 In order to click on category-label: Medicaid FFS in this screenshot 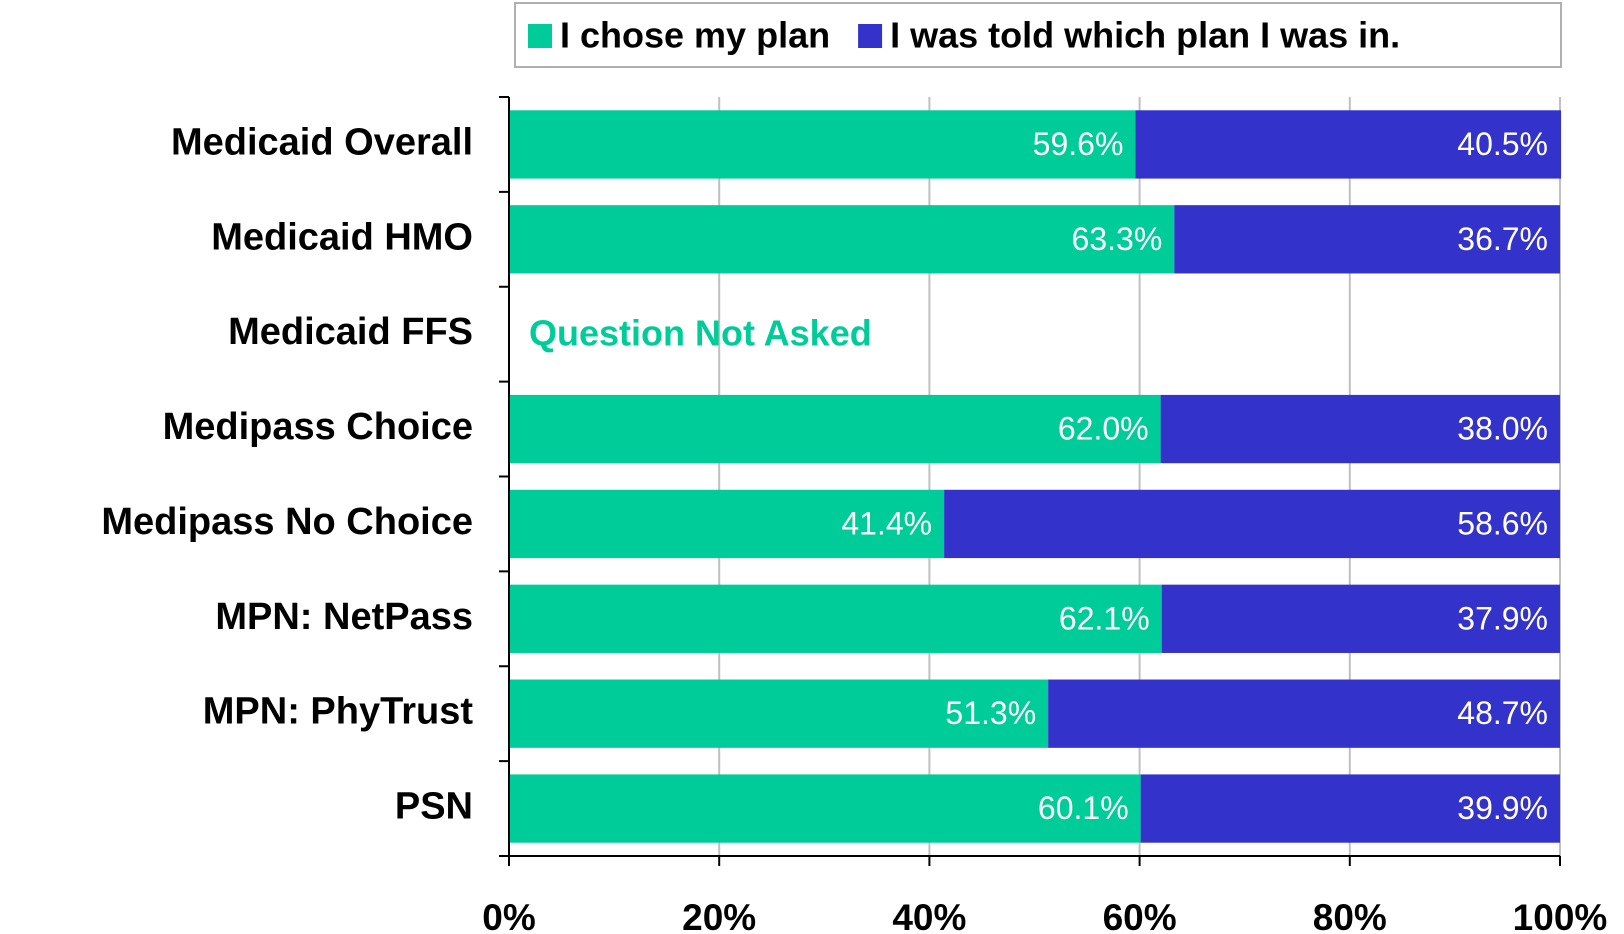, I will do `click(350, 332)`.